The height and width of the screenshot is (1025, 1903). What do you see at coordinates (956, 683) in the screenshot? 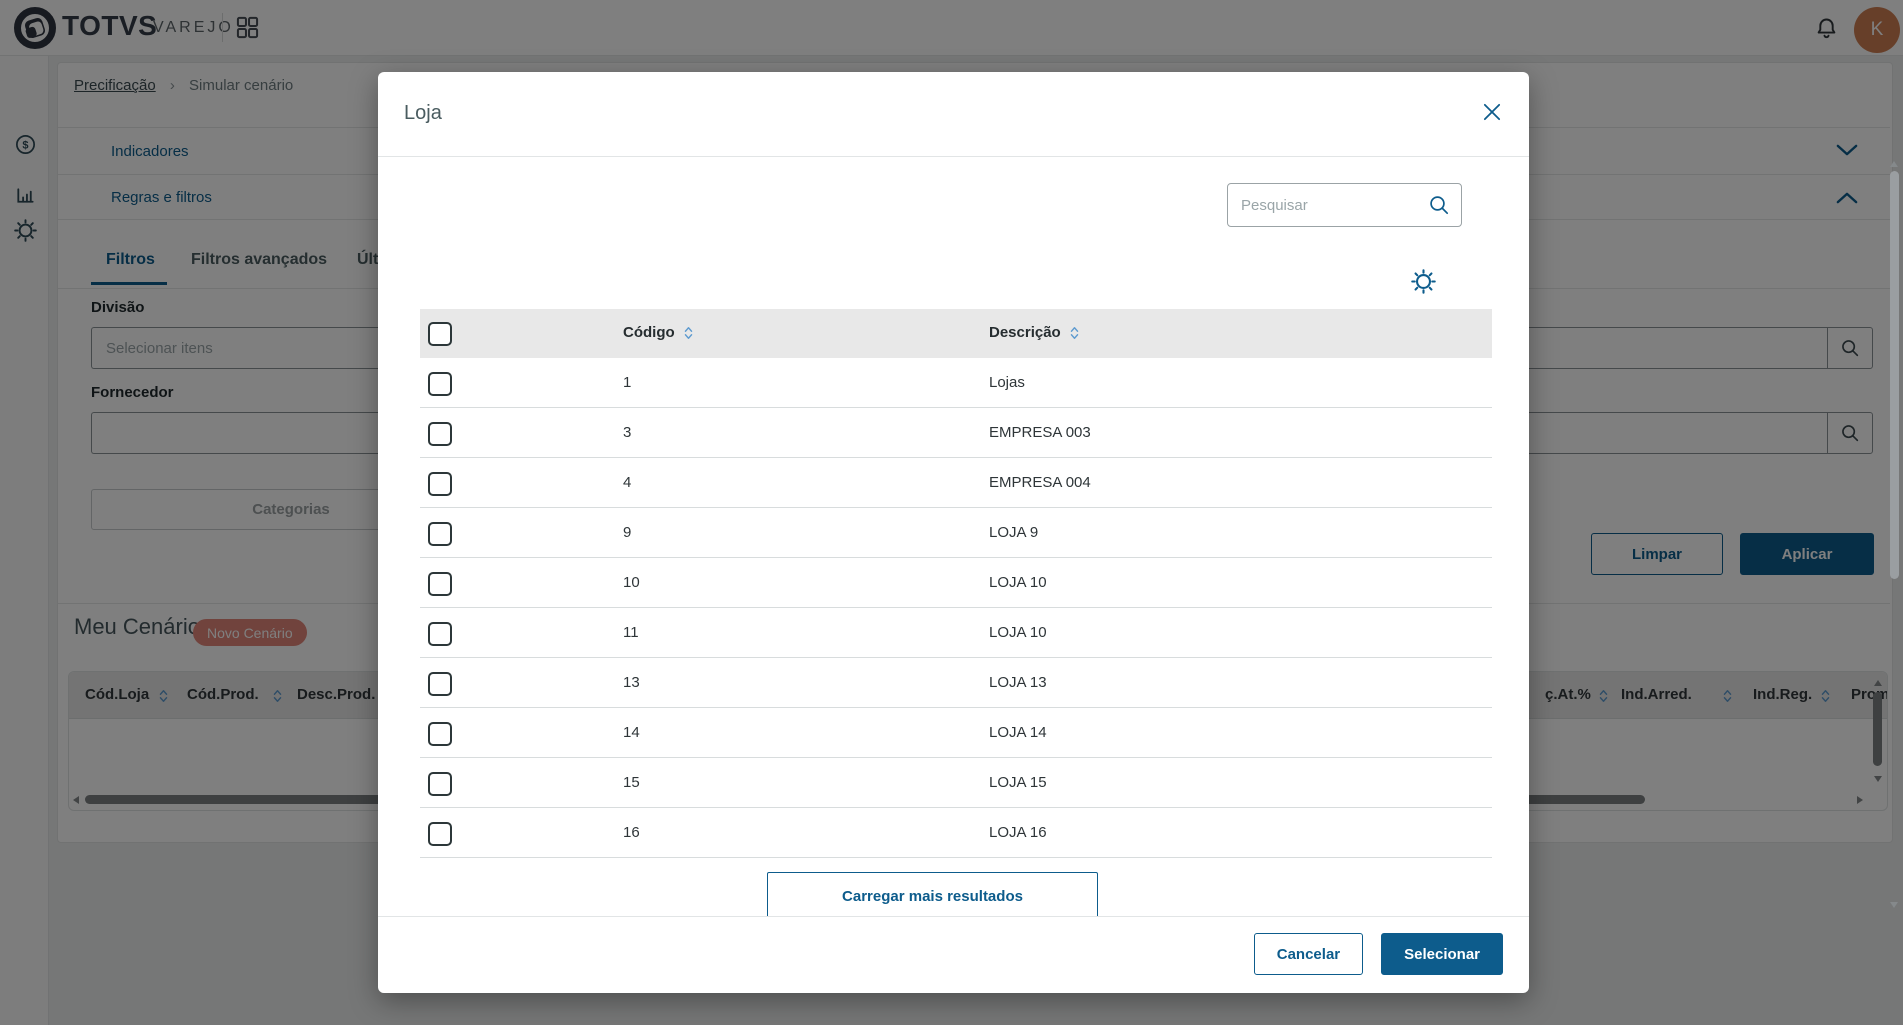
I see `table-row: 13 LOJA 13` at bounding box center [956, 683].